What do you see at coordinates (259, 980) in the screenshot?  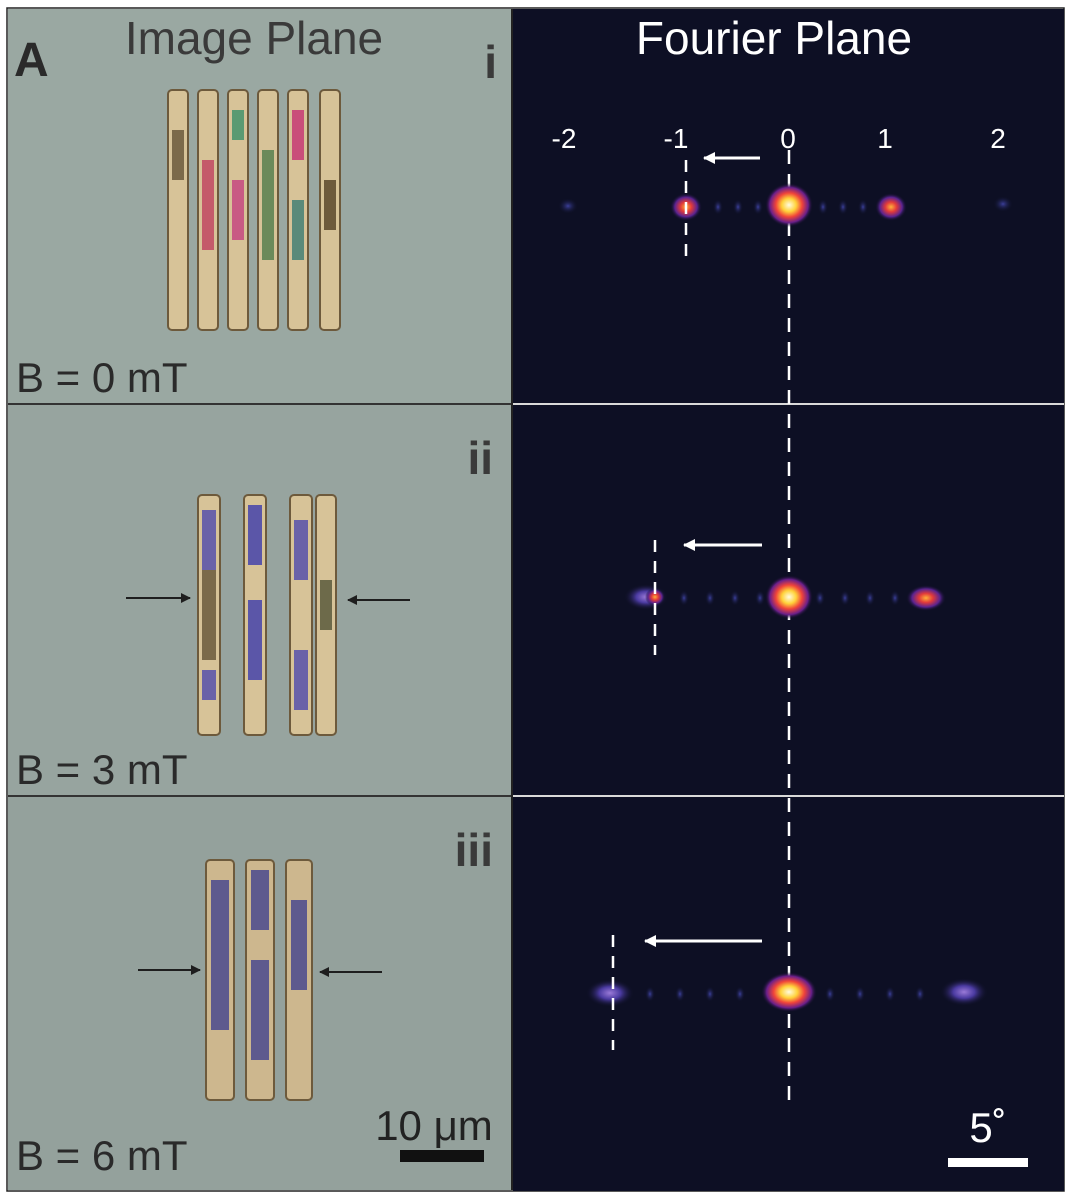 I see `microbar-array-iii` at bounding box center [259, 980].